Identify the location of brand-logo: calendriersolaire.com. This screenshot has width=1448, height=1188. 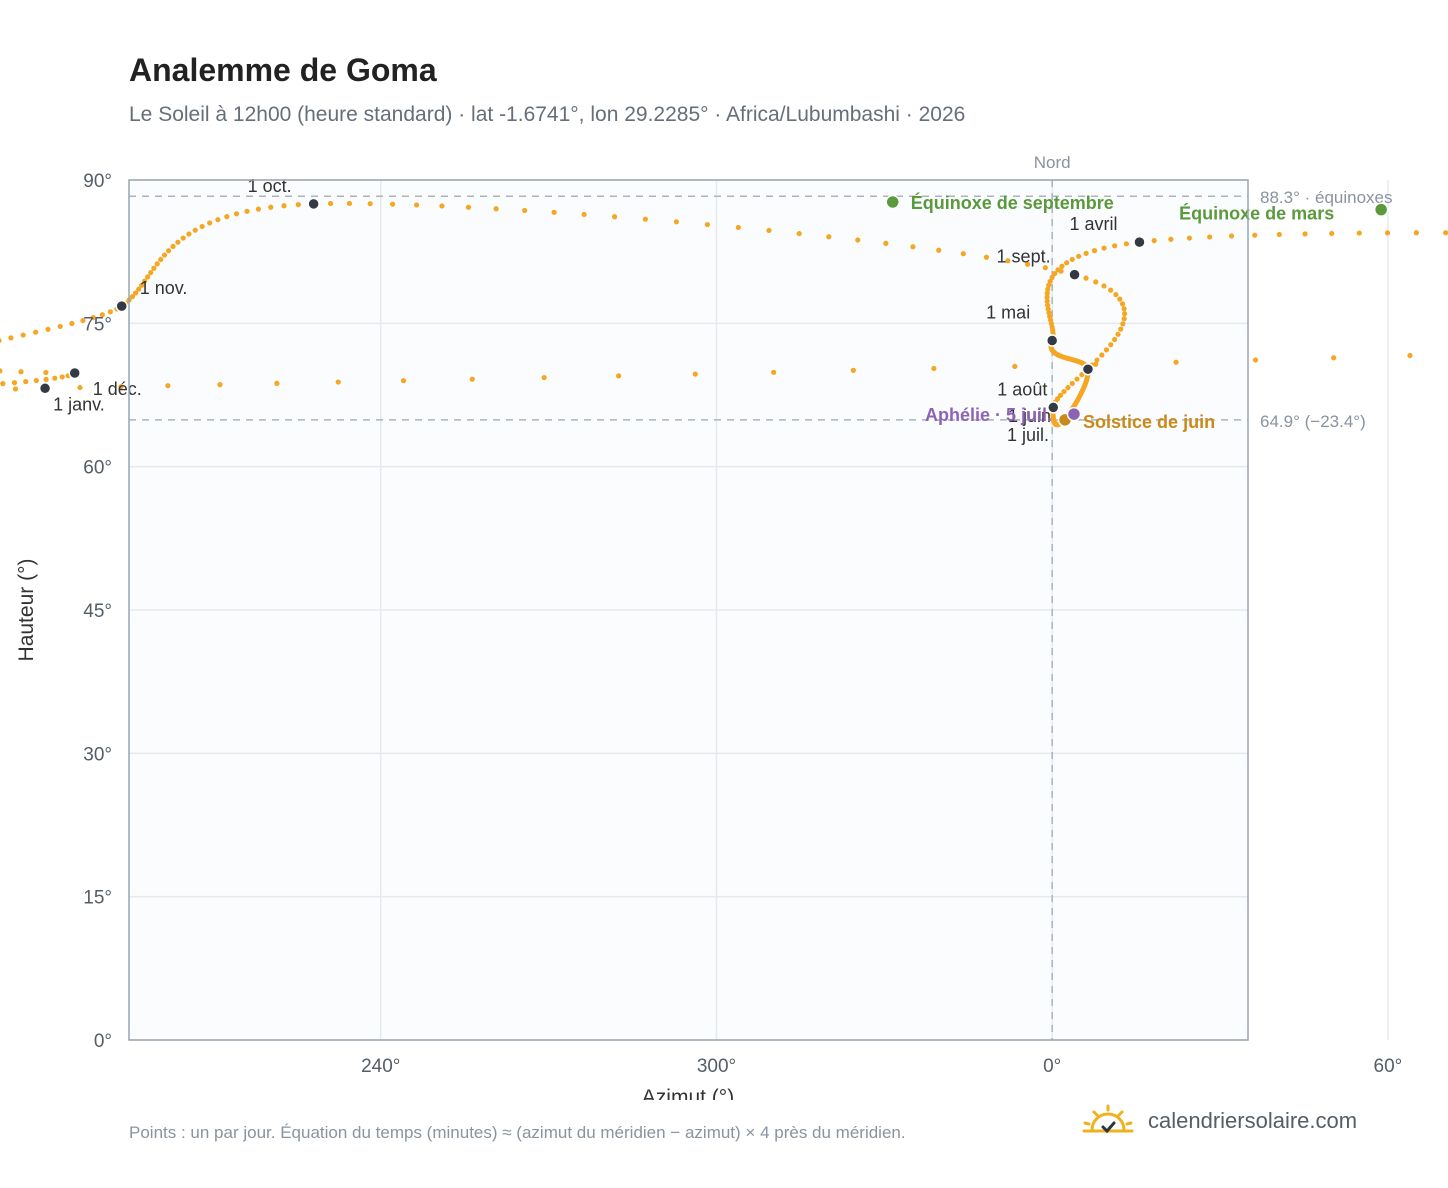
(1219, 1121).